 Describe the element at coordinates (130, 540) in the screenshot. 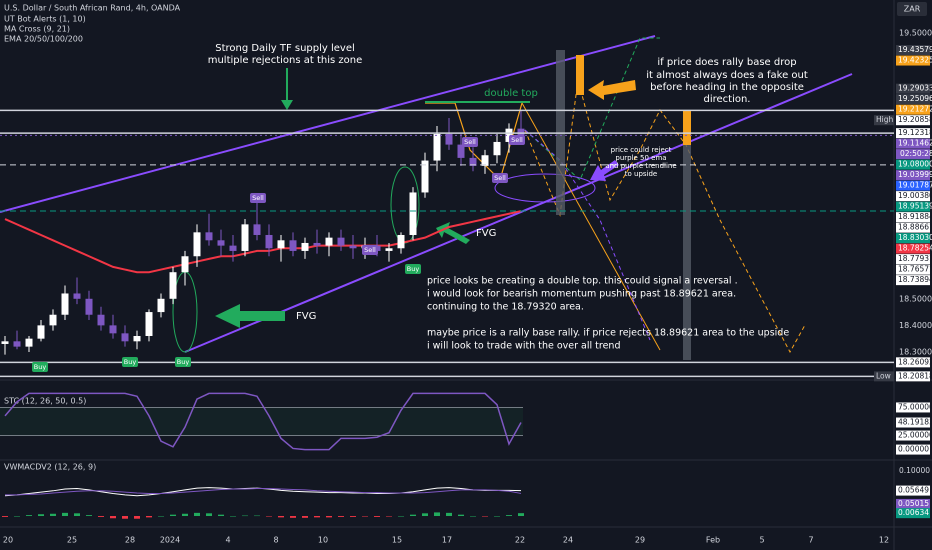

I see `x-tick-label: 28` at that location.